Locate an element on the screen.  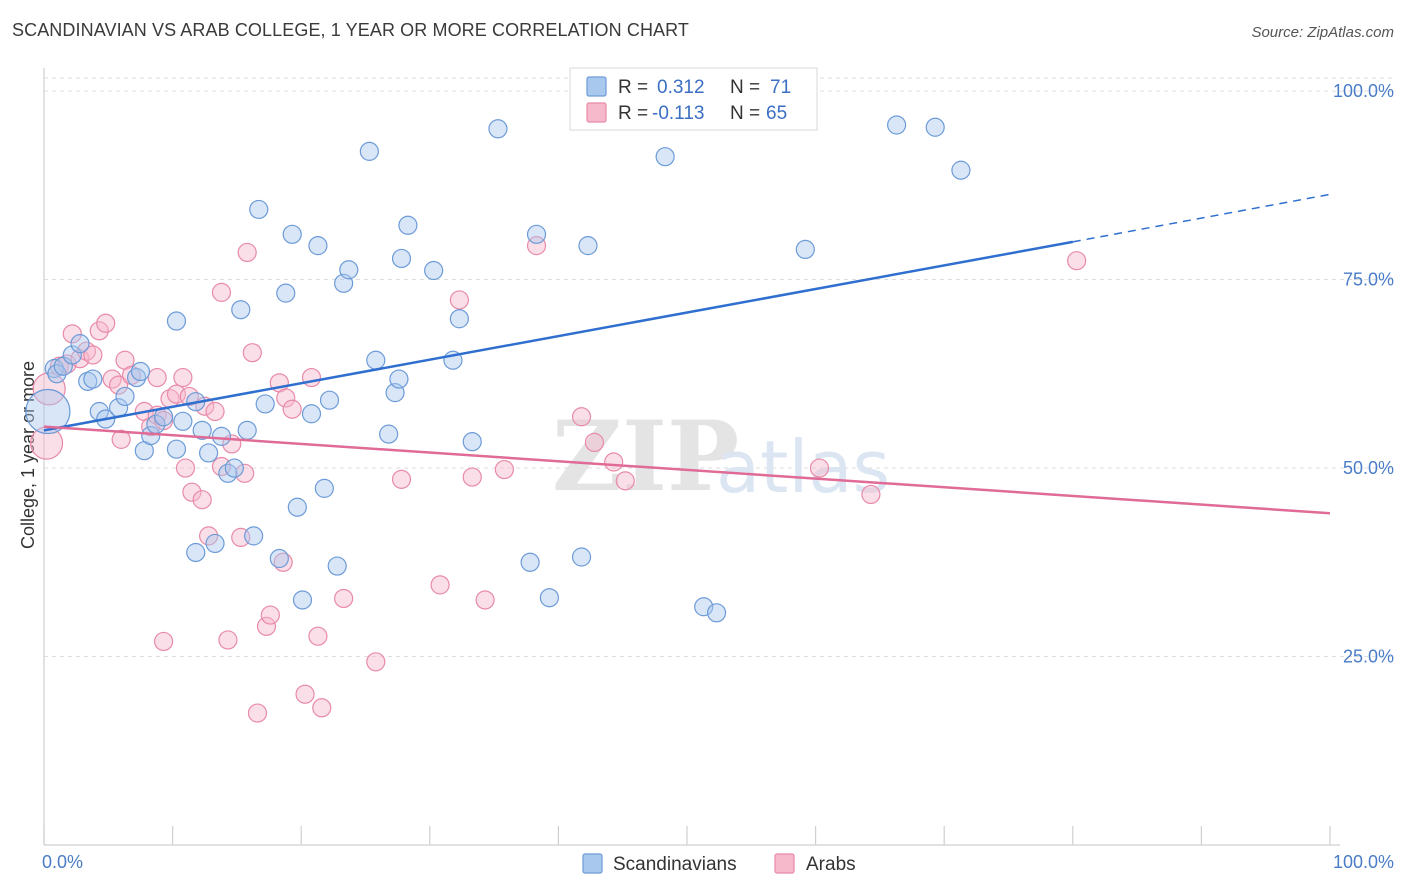
scandinavians-trend-extension is located at coordinates (1201, 218).